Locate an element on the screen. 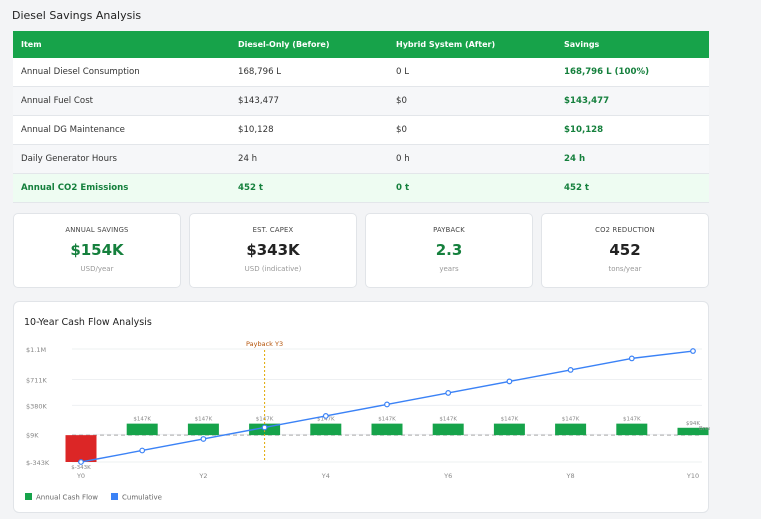 Image resolution: width=761 pixels, height=519 pixels. legend-swatch-annual-cash-flow is located at coordinates (28, 496).